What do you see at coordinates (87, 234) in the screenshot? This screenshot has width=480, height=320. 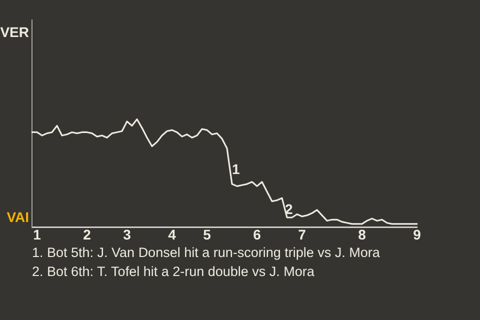 I see `x-tick-label: 2` at bounding box center [87, 234].